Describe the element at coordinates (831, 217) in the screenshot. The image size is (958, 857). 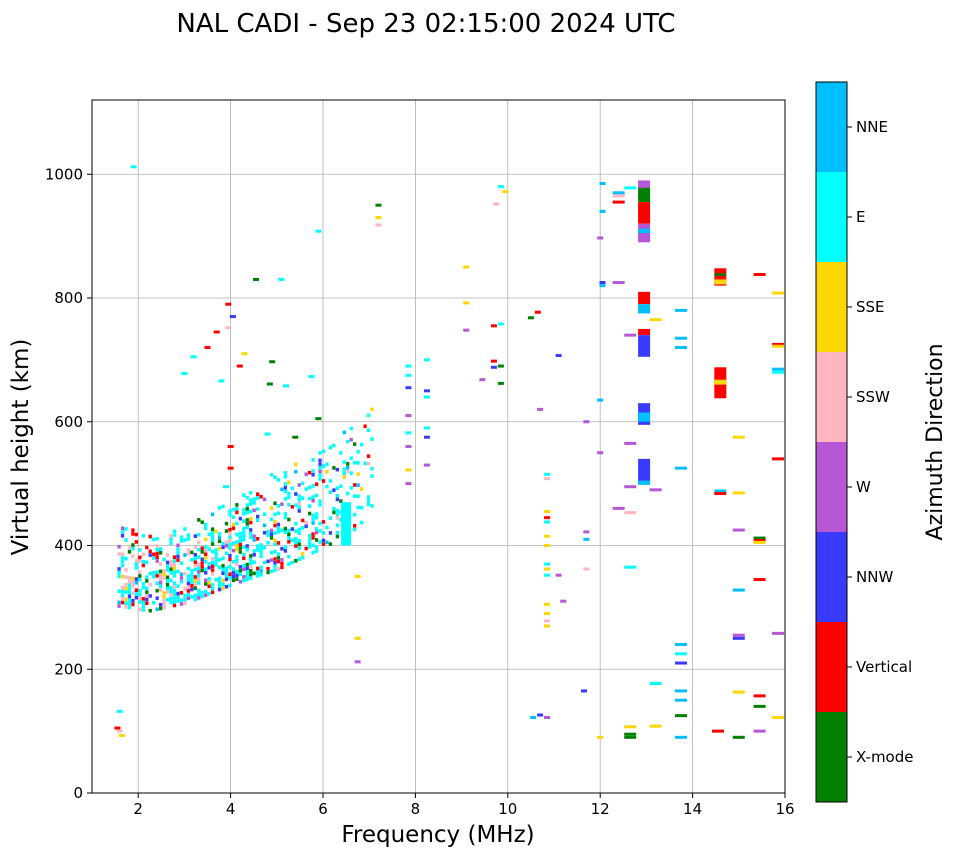
I see `colorbar-segment` at that location.